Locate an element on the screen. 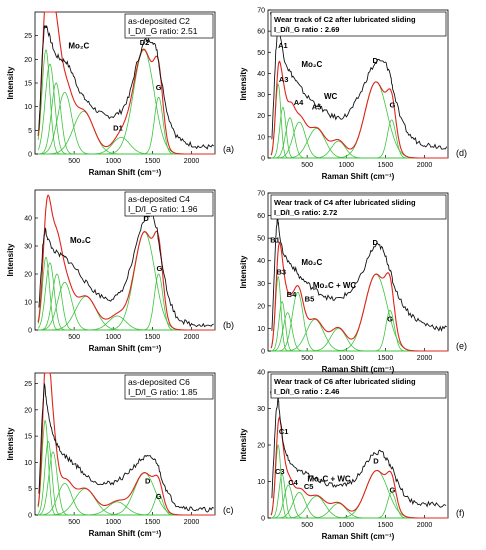 This screenshot has height=550, width=486. legend-box: as-deposited C6 I_D/I_G ratio: 1.85 is located at coordinates (169, 387).